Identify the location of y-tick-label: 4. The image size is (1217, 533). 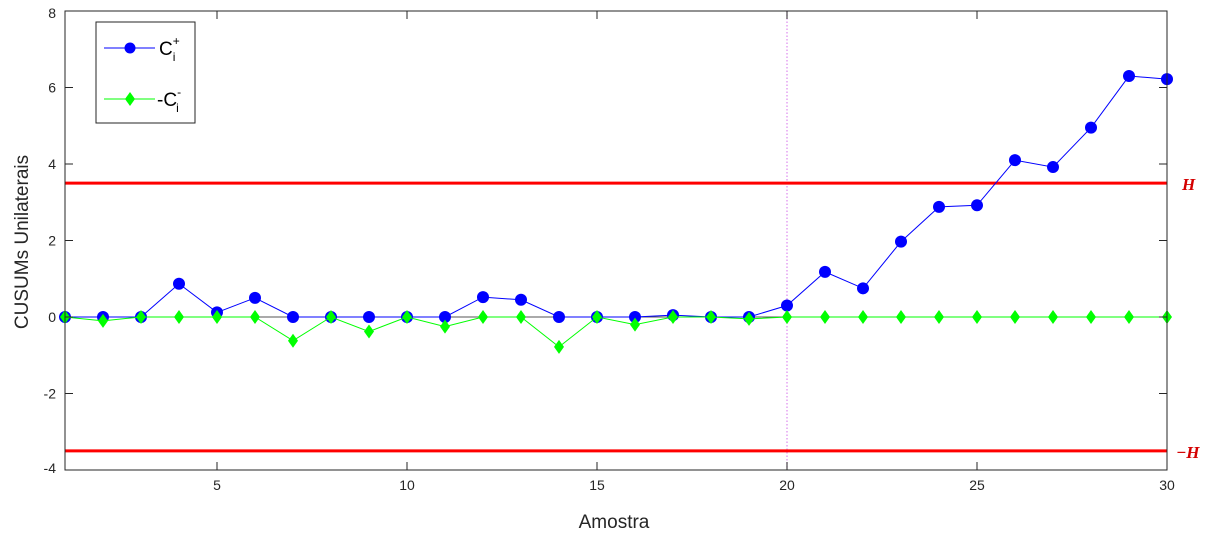
(52, 164).